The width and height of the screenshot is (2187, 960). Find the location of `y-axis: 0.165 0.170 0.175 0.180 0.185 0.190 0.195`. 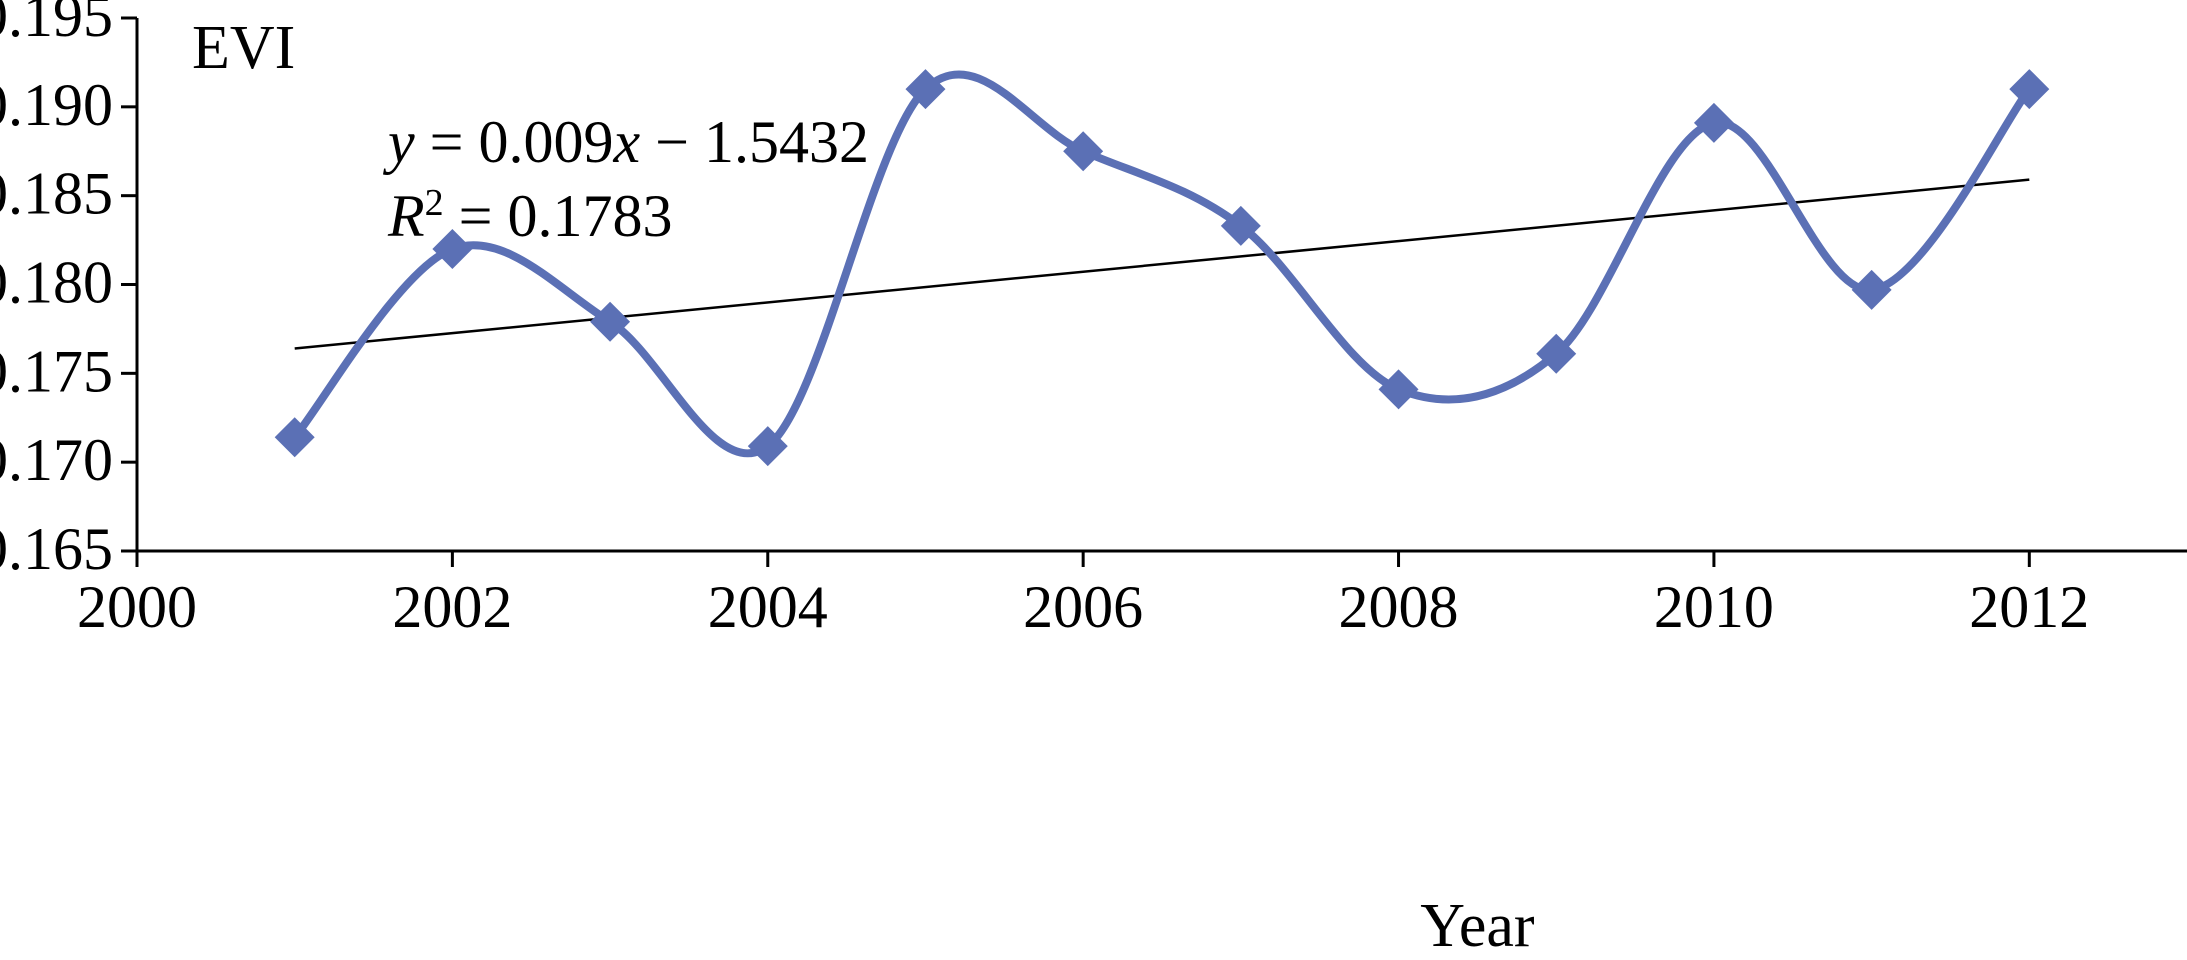

y-axis: 0.165 0.170 0.175 0.180 0.185 0.190 0.195 is located at coordinates (69, 291).